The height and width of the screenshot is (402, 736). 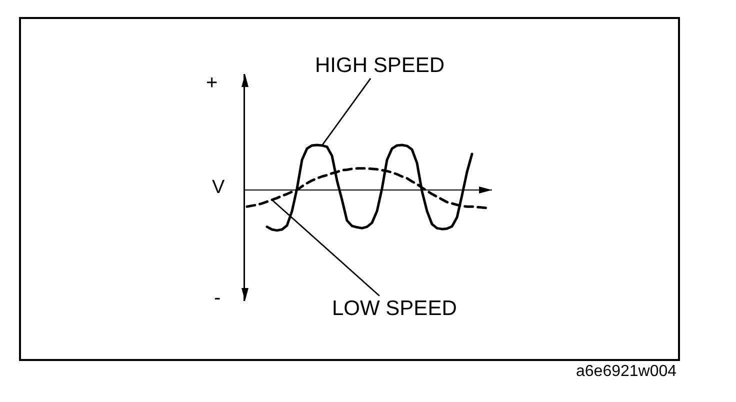 What do you see at coordinates (394, 308) in the screenshot?
I see `text: LOW SPEED` at bounding box center [394, 308].